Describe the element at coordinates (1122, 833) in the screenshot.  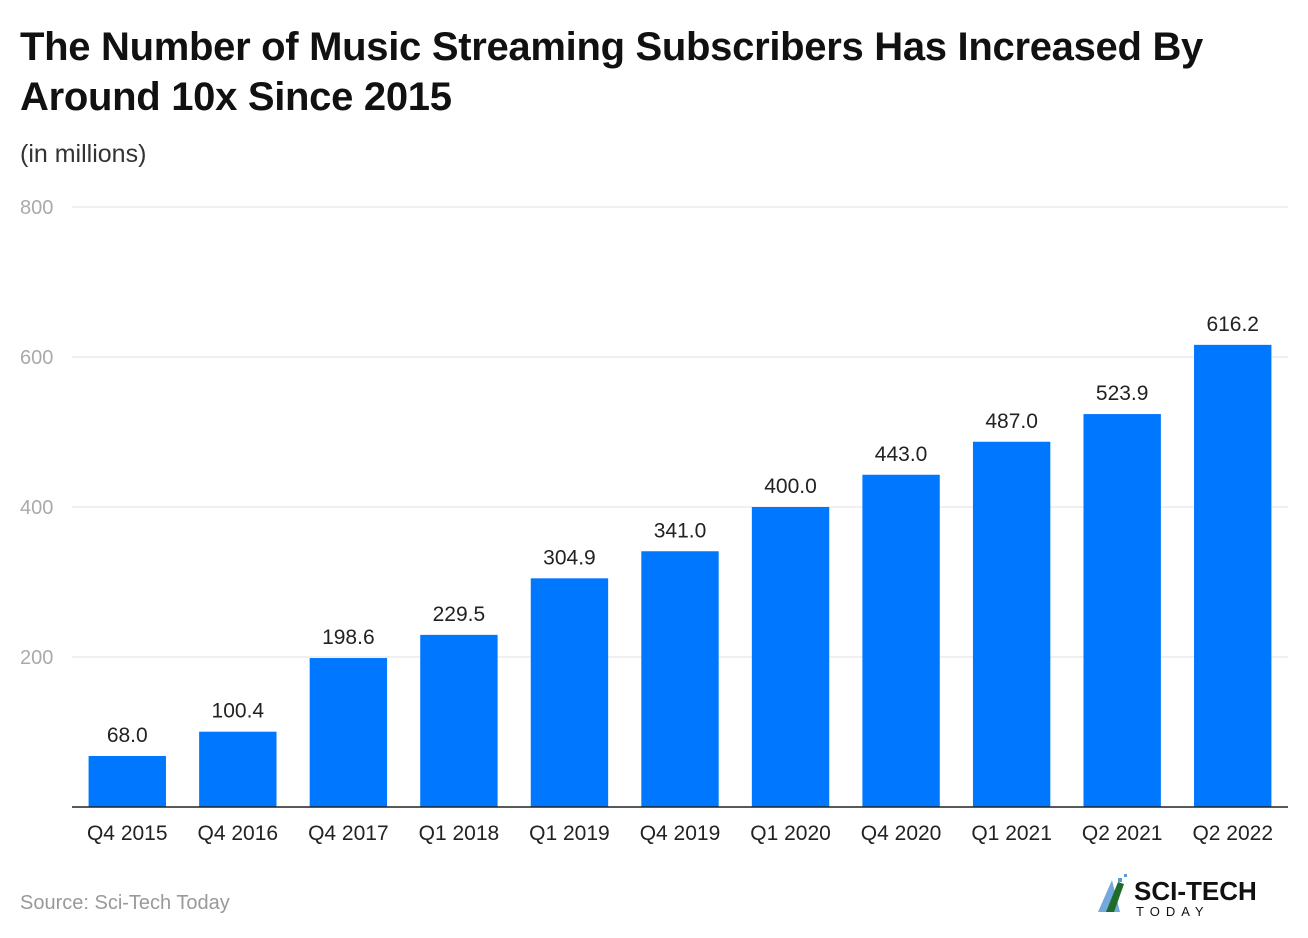
I see `x-tick-label: Q2 2021` at that location.